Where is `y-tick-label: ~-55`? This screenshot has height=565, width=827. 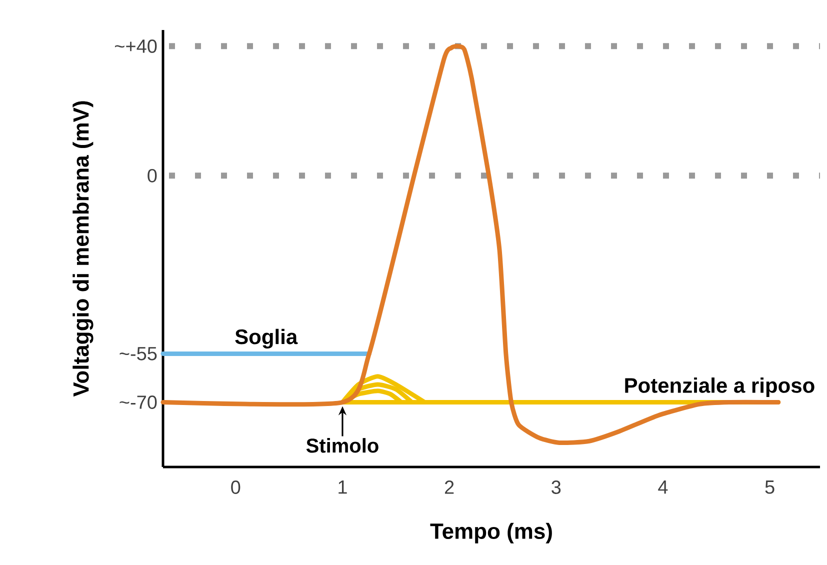 y-tick-label: ~-55 is located at coordinates (138, 353).